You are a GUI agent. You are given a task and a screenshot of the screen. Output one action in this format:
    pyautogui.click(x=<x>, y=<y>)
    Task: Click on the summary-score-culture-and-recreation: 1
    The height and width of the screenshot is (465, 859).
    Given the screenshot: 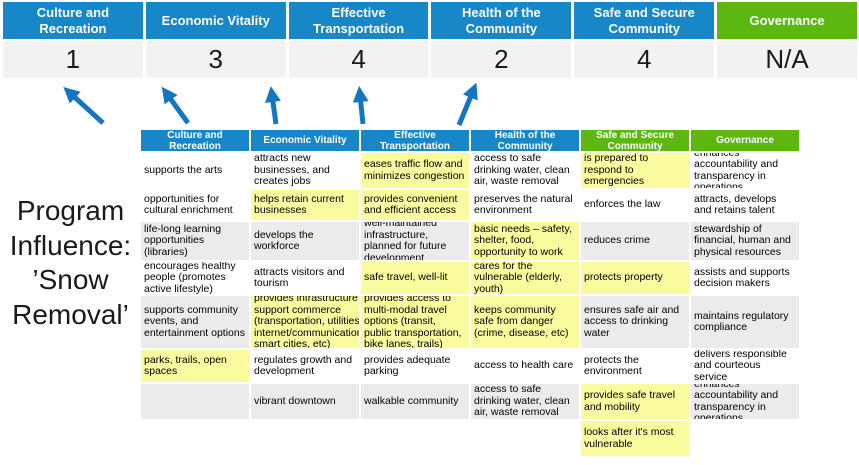 What is the action you would take?
    pyautogui.click(x=73, y=59)
    